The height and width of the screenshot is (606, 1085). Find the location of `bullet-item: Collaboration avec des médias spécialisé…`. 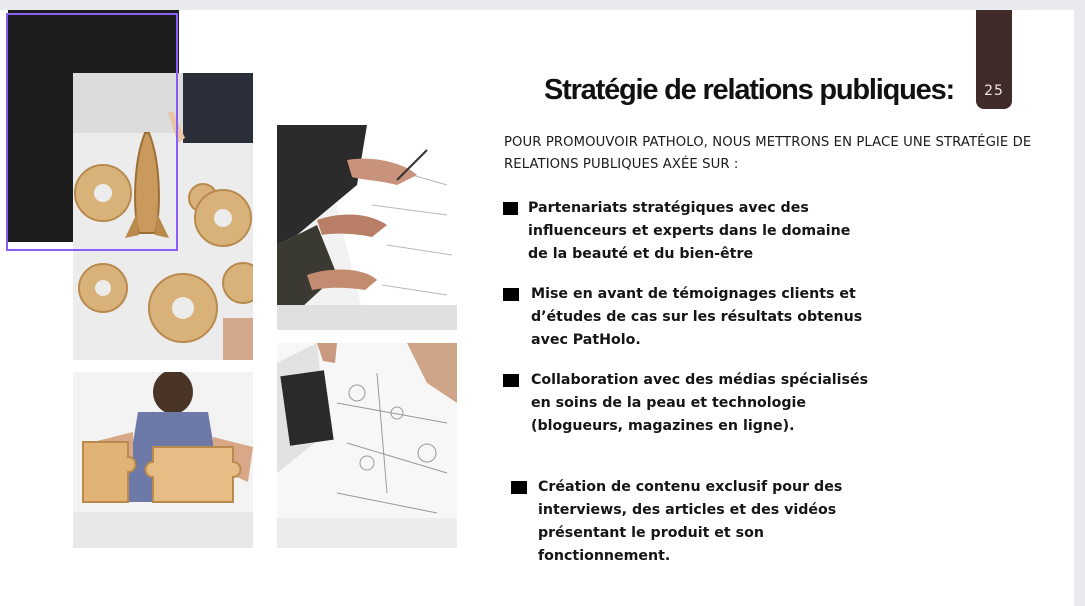

bullet-item: Collaboration avec des médias spécialisé… is located at coordinates (688, 403).